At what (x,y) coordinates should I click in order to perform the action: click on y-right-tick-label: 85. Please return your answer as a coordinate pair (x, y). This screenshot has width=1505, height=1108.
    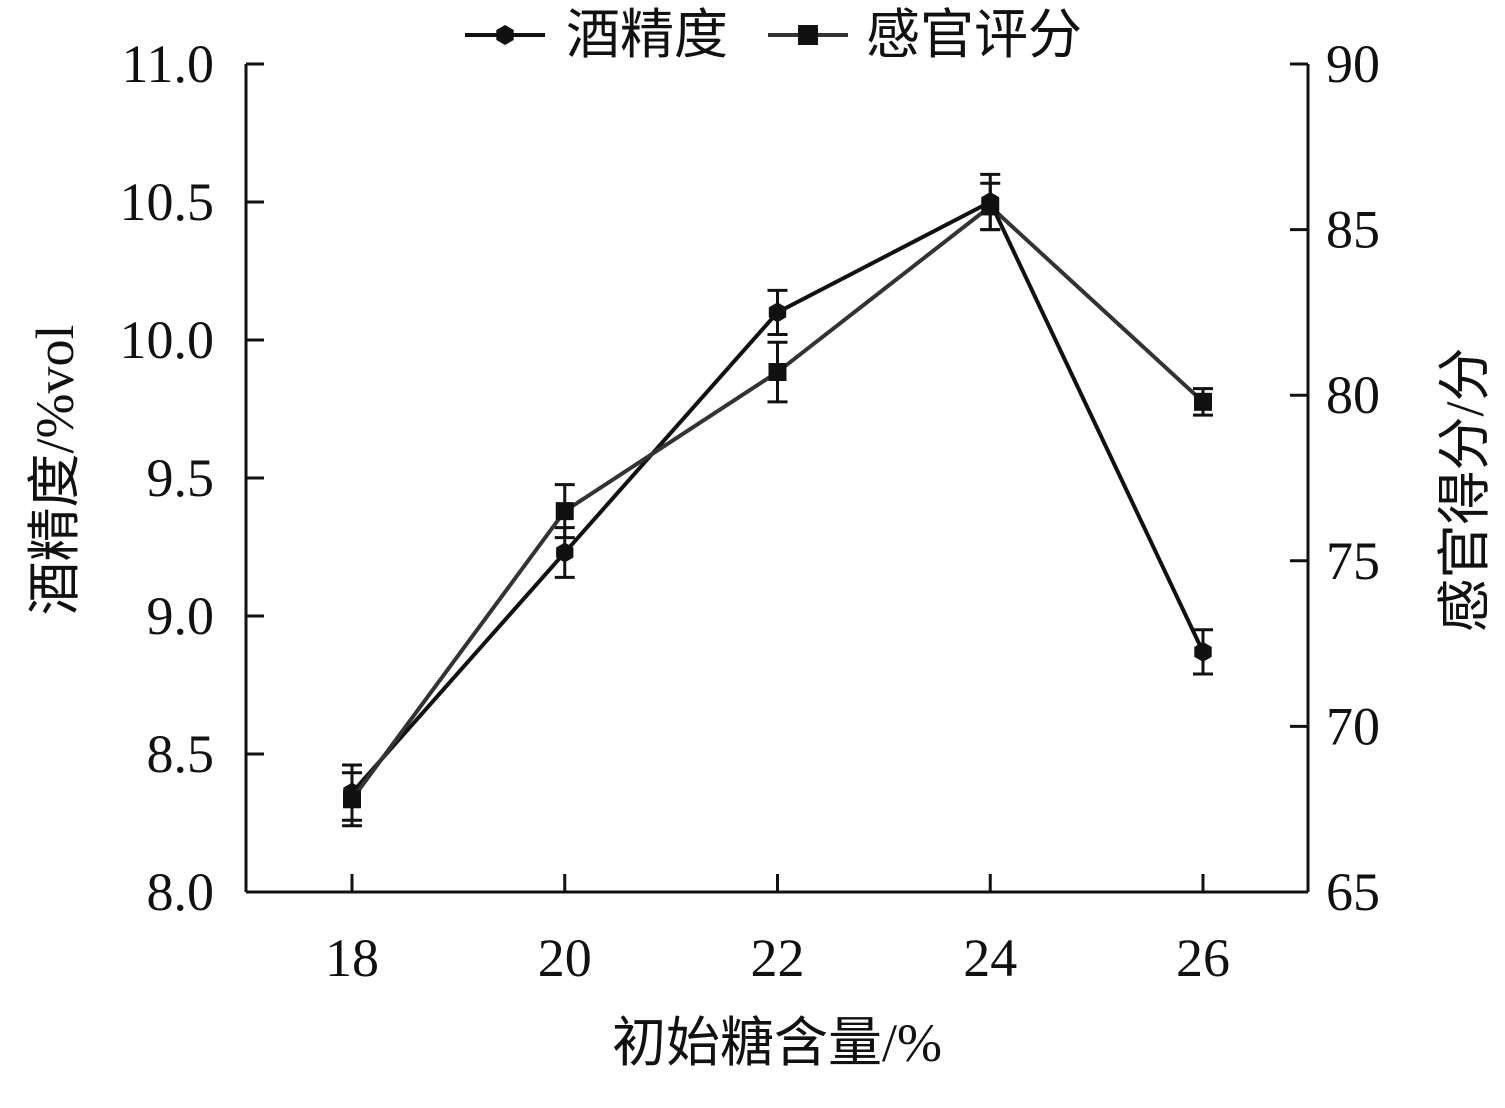
    Looking at the image, I should click on (1353, 230).